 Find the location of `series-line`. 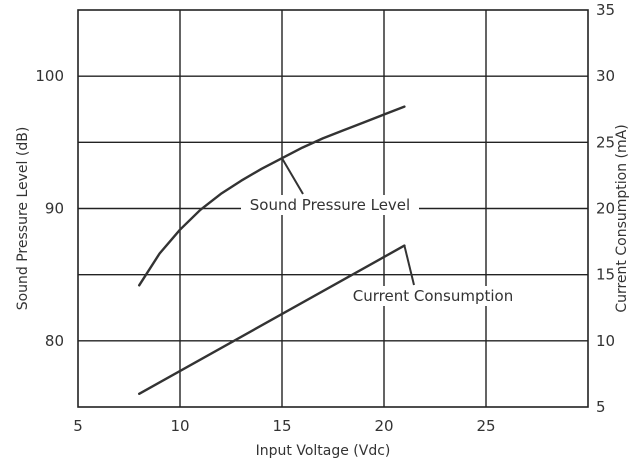

series-line is located at coordinates (271, 319).